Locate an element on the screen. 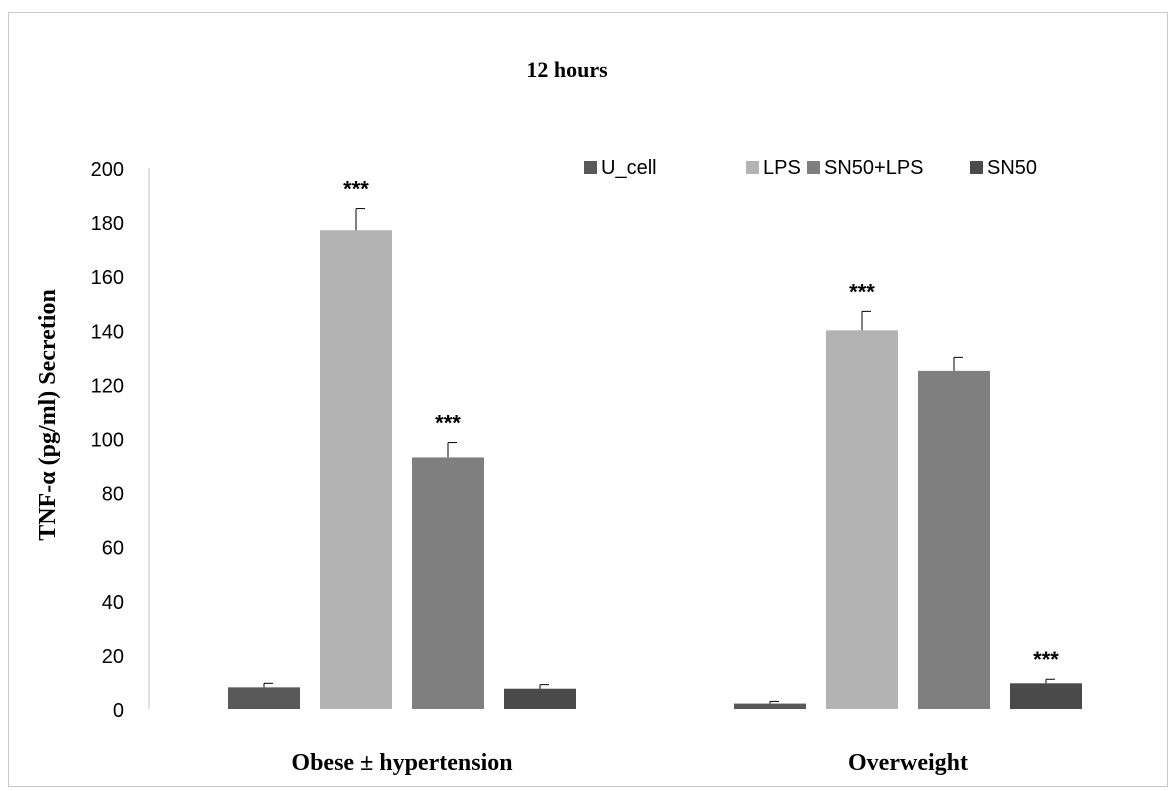 The height and width of the screenshot is (791, 1175). y-tick-labels: 0 20 40 60 80 100 120 140 160 180 200 is located at coordinates (107, 440).